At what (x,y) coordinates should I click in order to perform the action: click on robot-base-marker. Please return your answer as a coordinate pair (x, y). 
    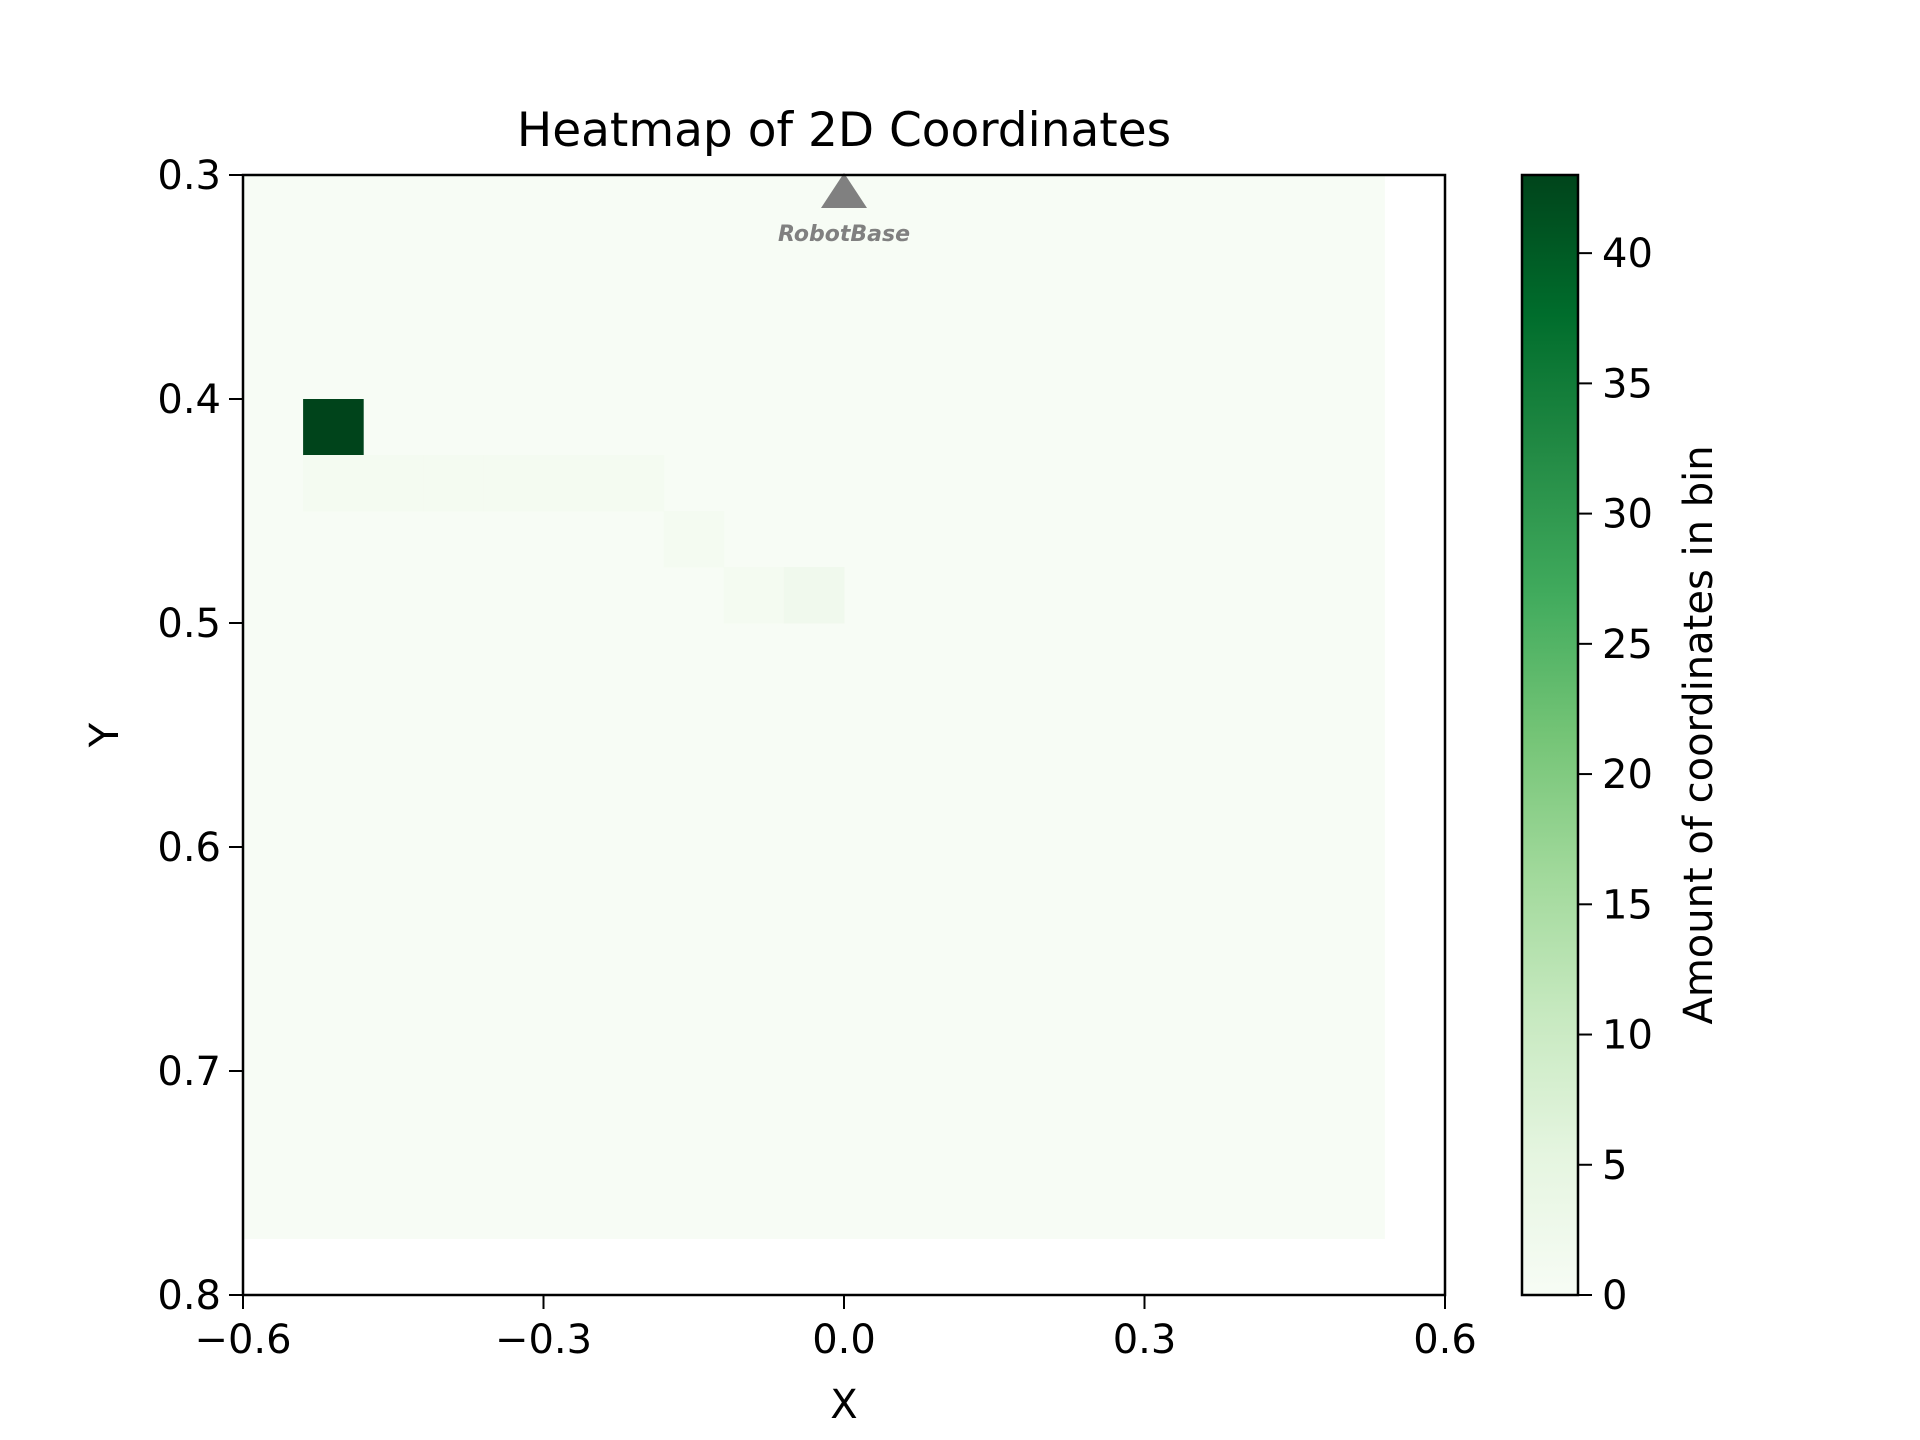
    Looking at the image, I should click on (844, 190).